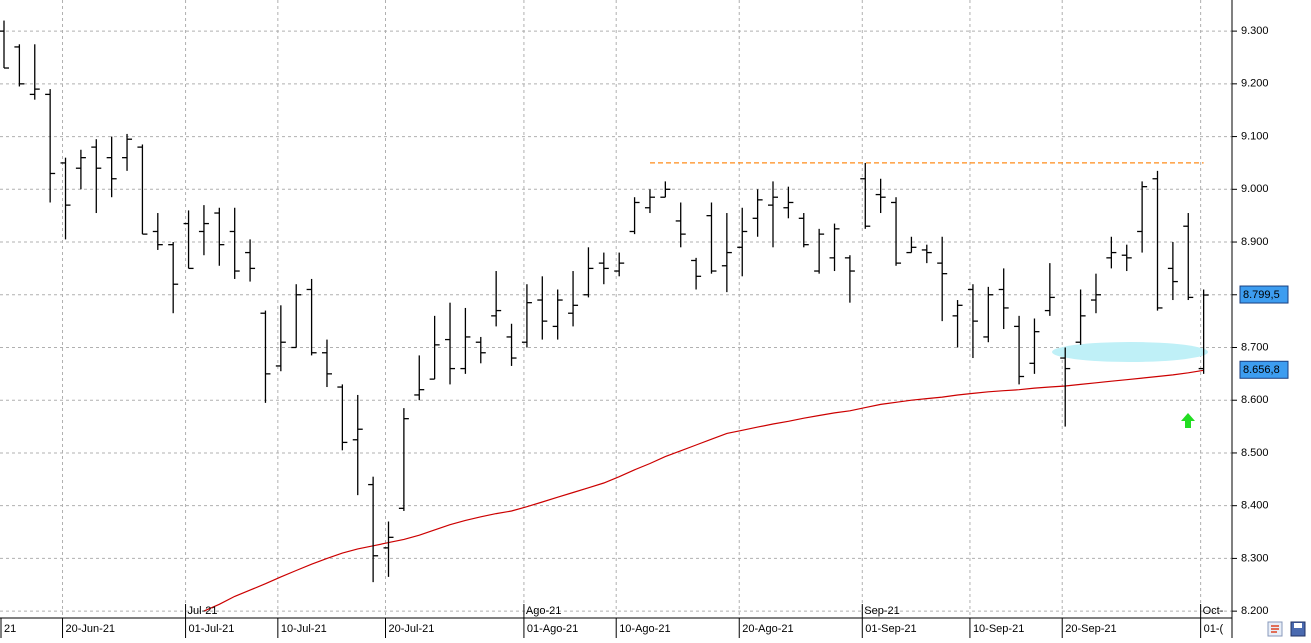 The height and width of the screenshot is (643, 1311). Describe the element at coordinates (1255, 31) in the screenshot. I see `y-tick-label: 9.300` at that location.